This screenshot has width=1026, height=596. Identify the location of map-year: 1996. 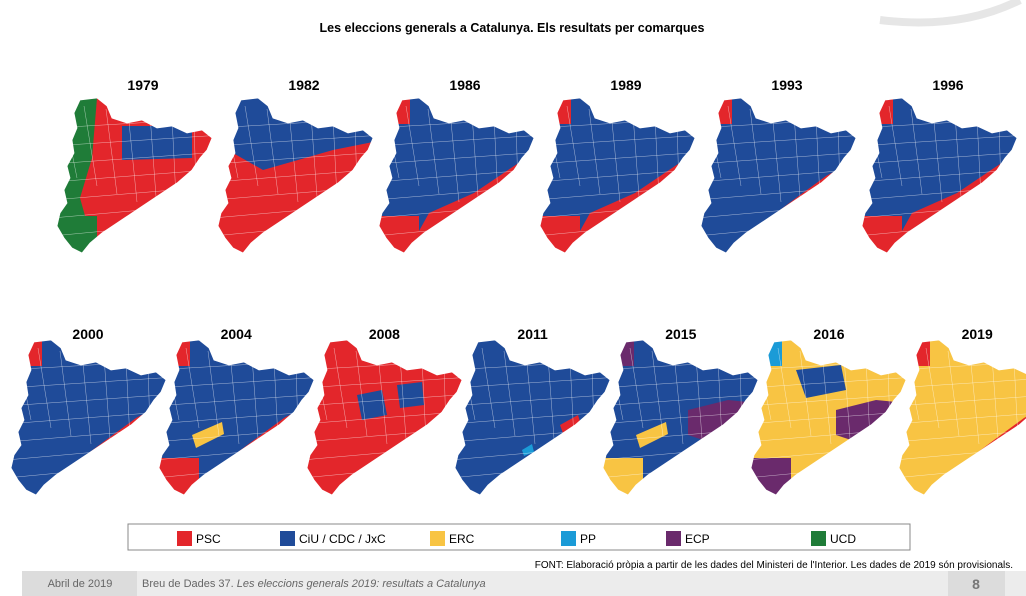
(947, 85).